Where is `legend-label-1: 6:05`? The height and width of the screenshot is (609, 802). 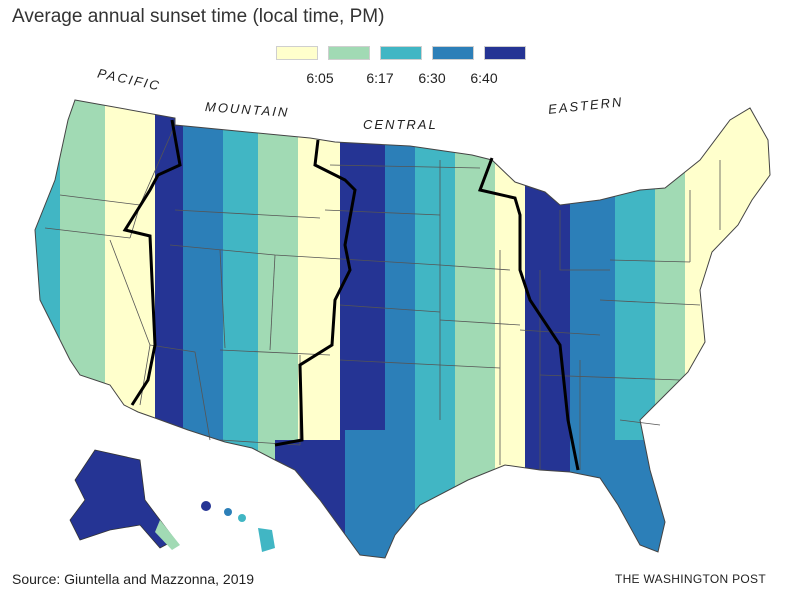
legend-label-1: 6:05 is located at coordinates (320, 78).